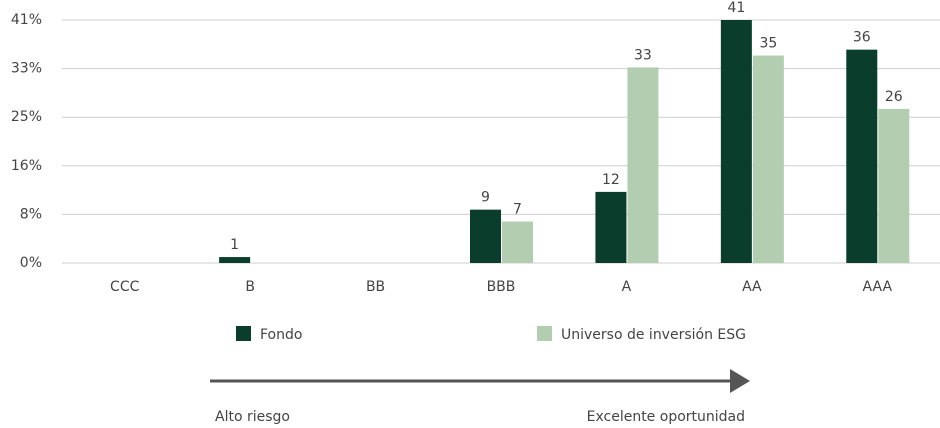  I want to click on data-label: 12, so click(611, 180).